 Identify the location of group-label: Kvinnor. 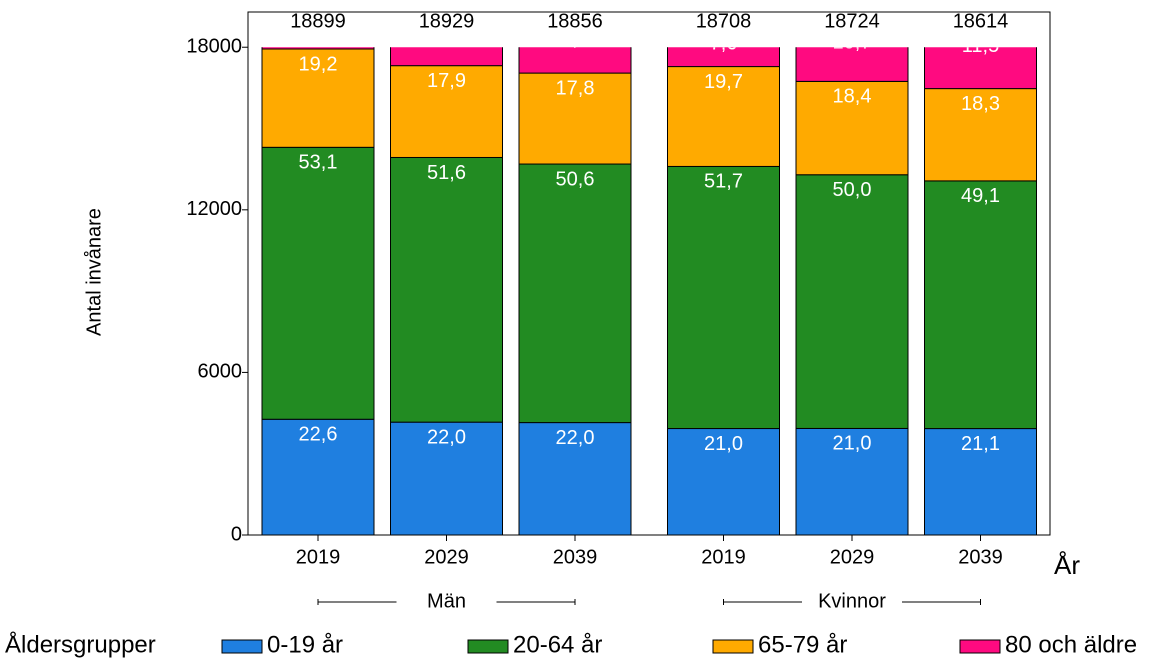
(852, 601).